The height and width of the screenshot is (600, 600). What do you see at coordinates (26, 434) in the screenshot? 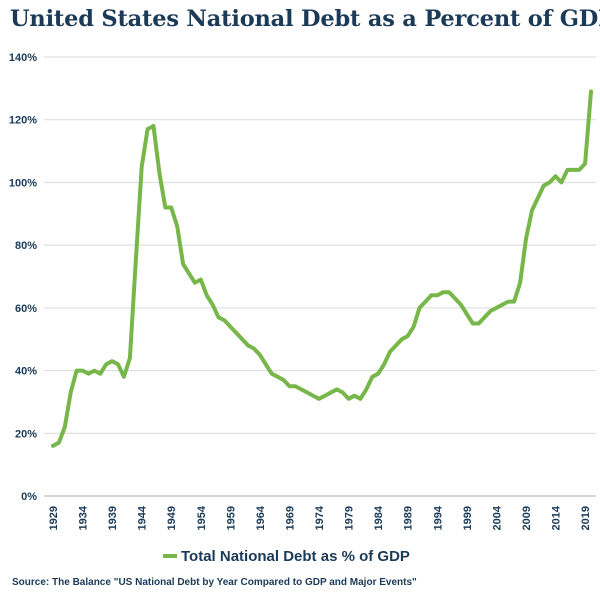
I see `y-tick-label: 20%` at bounding box center [26, 434].